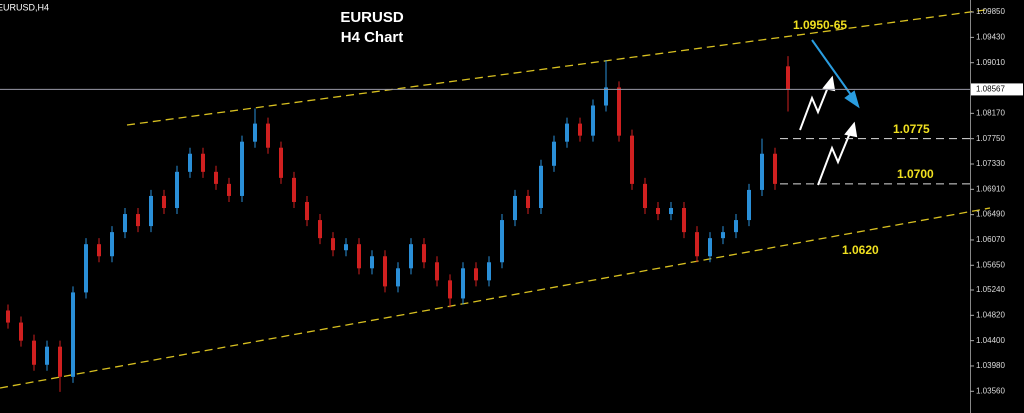 The image size is (1024, 413). Describe the element at coordinates (372, 37) in the screenshot. I see `chart-subtitle: H4 Chart` at that location.